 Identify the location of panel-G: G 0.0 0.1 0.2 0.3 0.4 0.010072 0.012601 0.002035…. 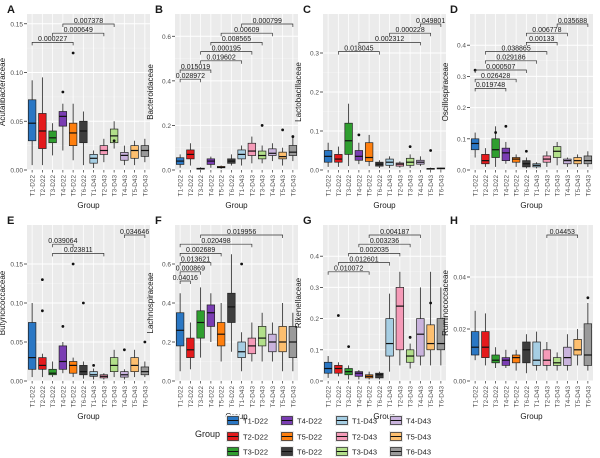
(370, 318).